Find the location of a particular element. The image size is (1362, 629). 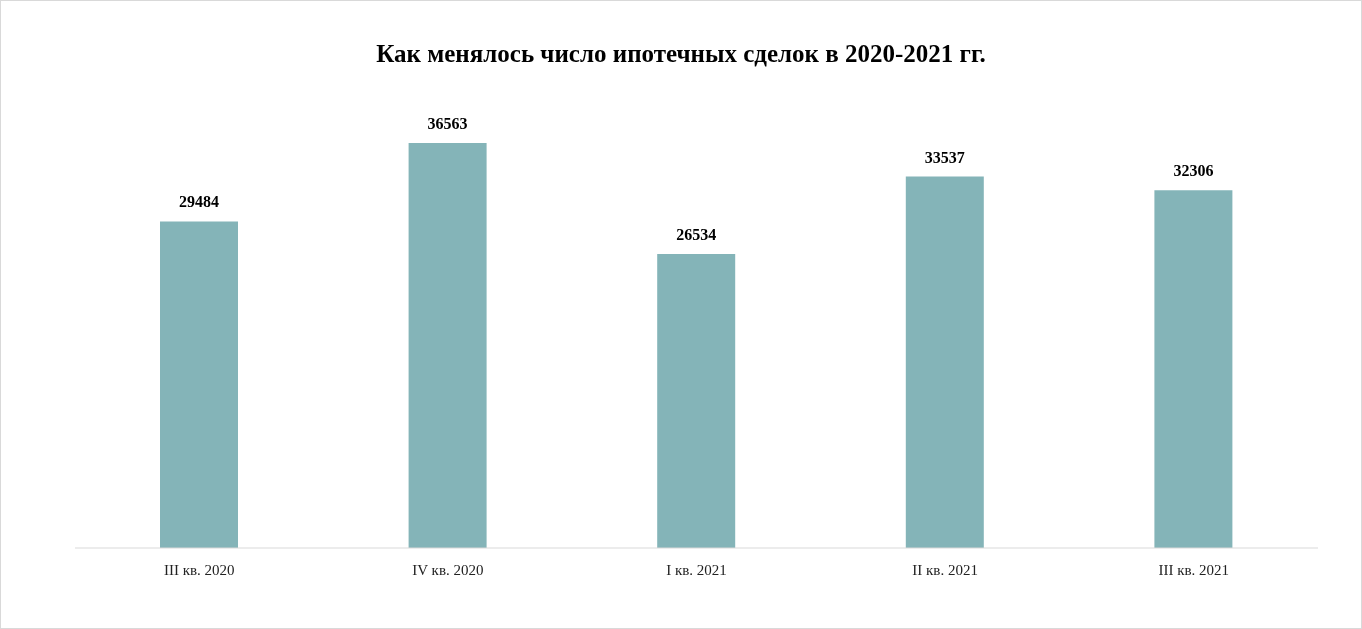

x-tick-label: IV кв. 2020 is located at coordinates (448, 569).